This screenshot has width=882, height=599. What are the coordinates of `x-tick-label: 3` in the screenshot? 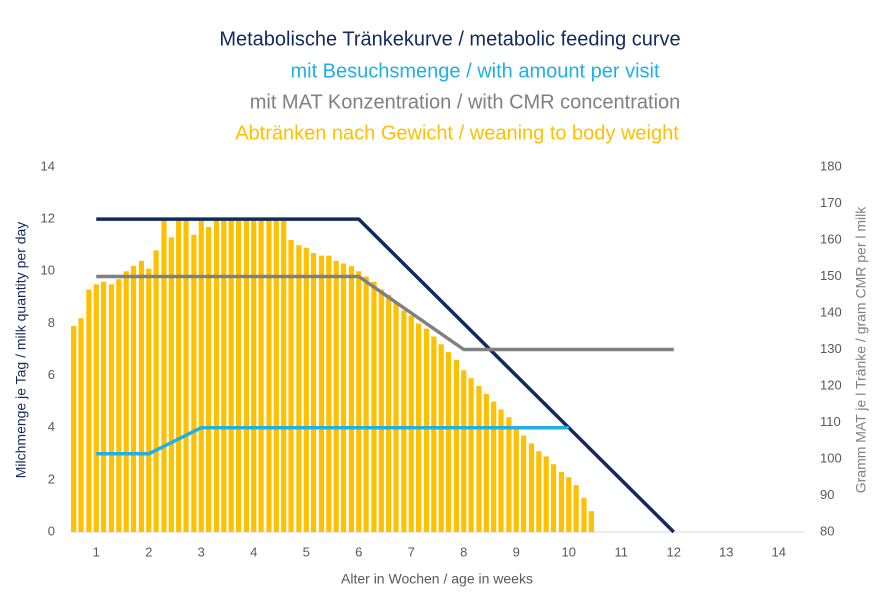 It's located at (201, 551).